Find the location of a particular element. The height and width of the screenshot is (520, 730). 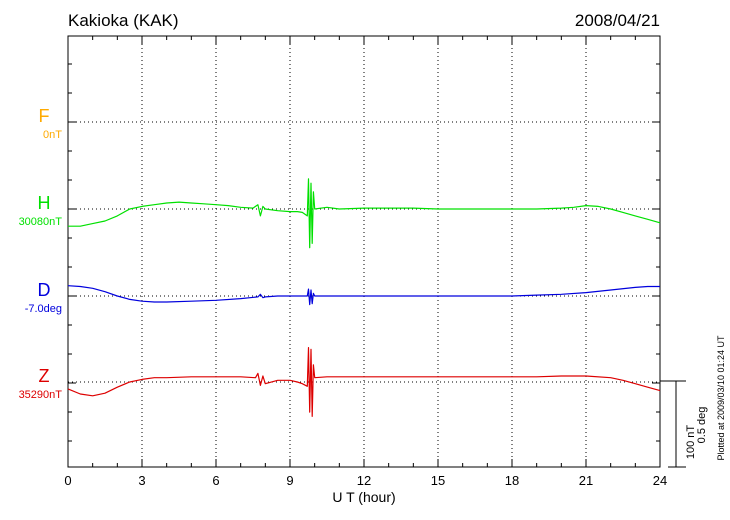

series-baseline-d: -7.0deg is located at coordinates (43, 309).